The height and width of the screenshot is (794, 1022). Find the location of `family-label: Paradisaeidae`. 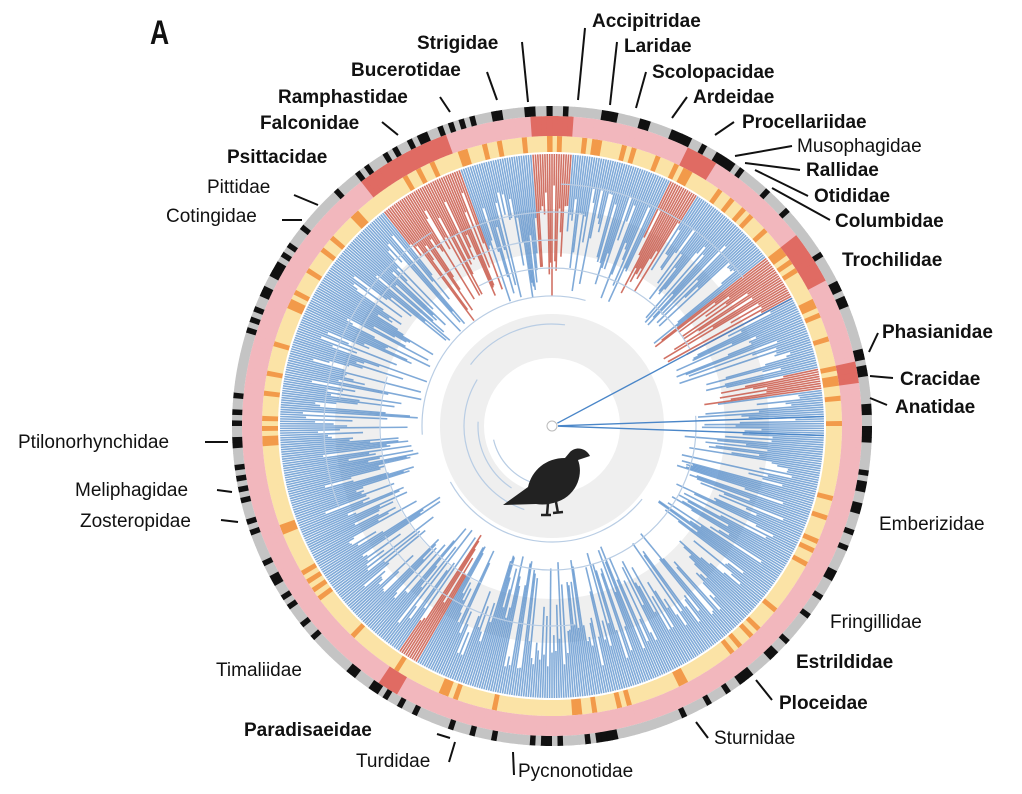

family-label: Paradisaeidae is located at coordinates (308, 730).